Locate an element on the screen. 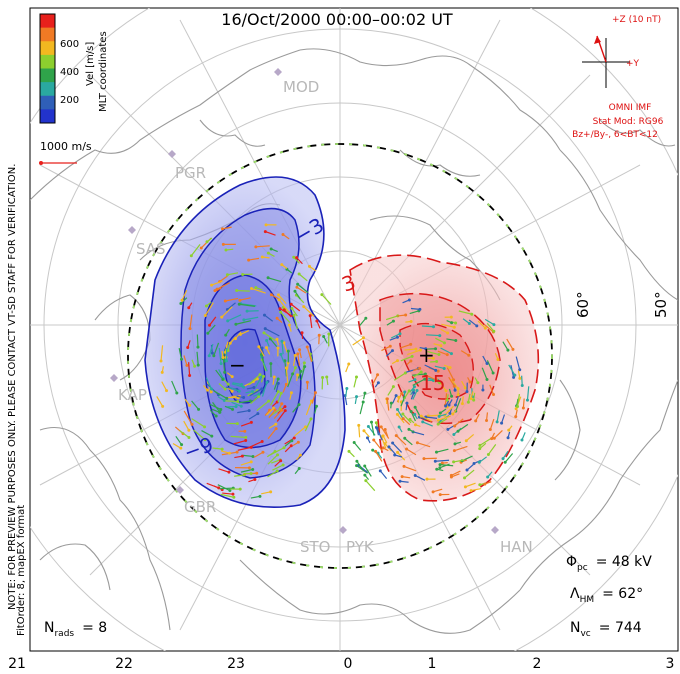 This screenshot has height=674, width=680. station-kap: KAP is located at coordinates (132, 395).